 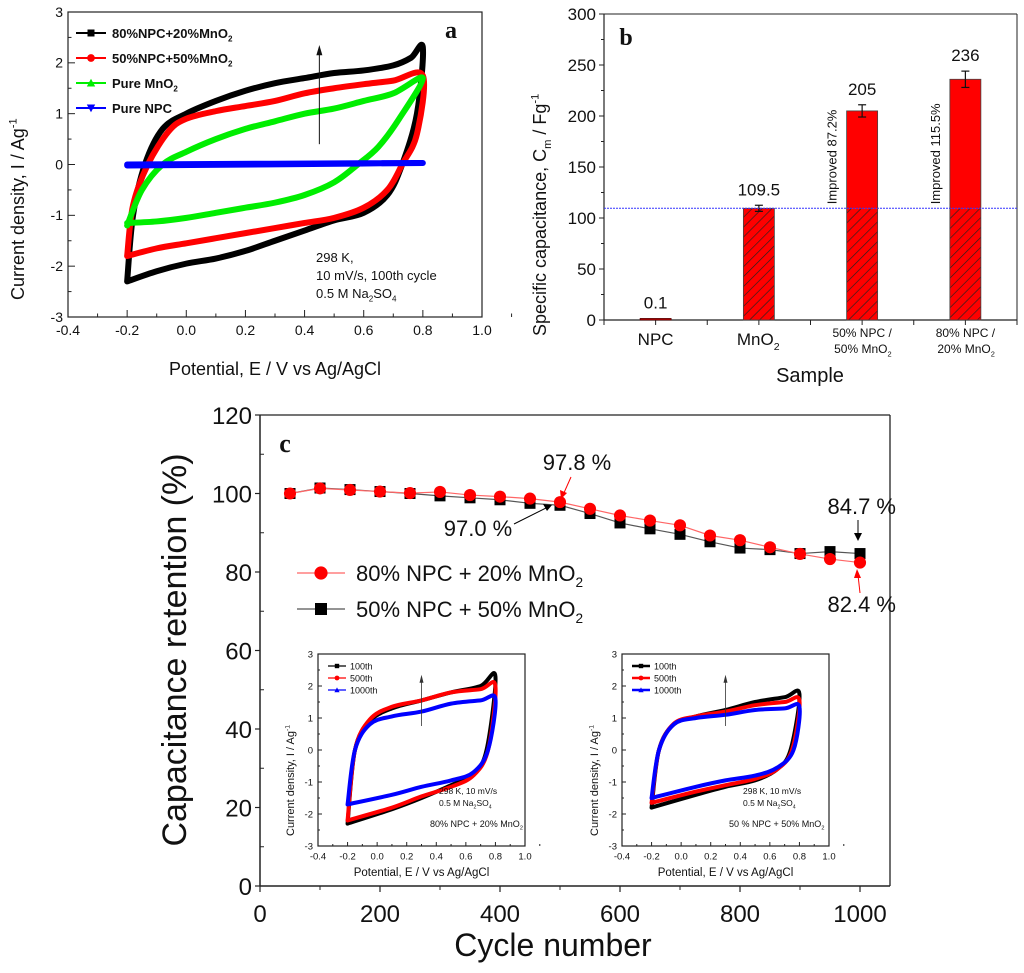 What do you see at coordinates (57, 215) in the screenshot?
I see `y-tick-label: -1` at bounding box center [57, 215].